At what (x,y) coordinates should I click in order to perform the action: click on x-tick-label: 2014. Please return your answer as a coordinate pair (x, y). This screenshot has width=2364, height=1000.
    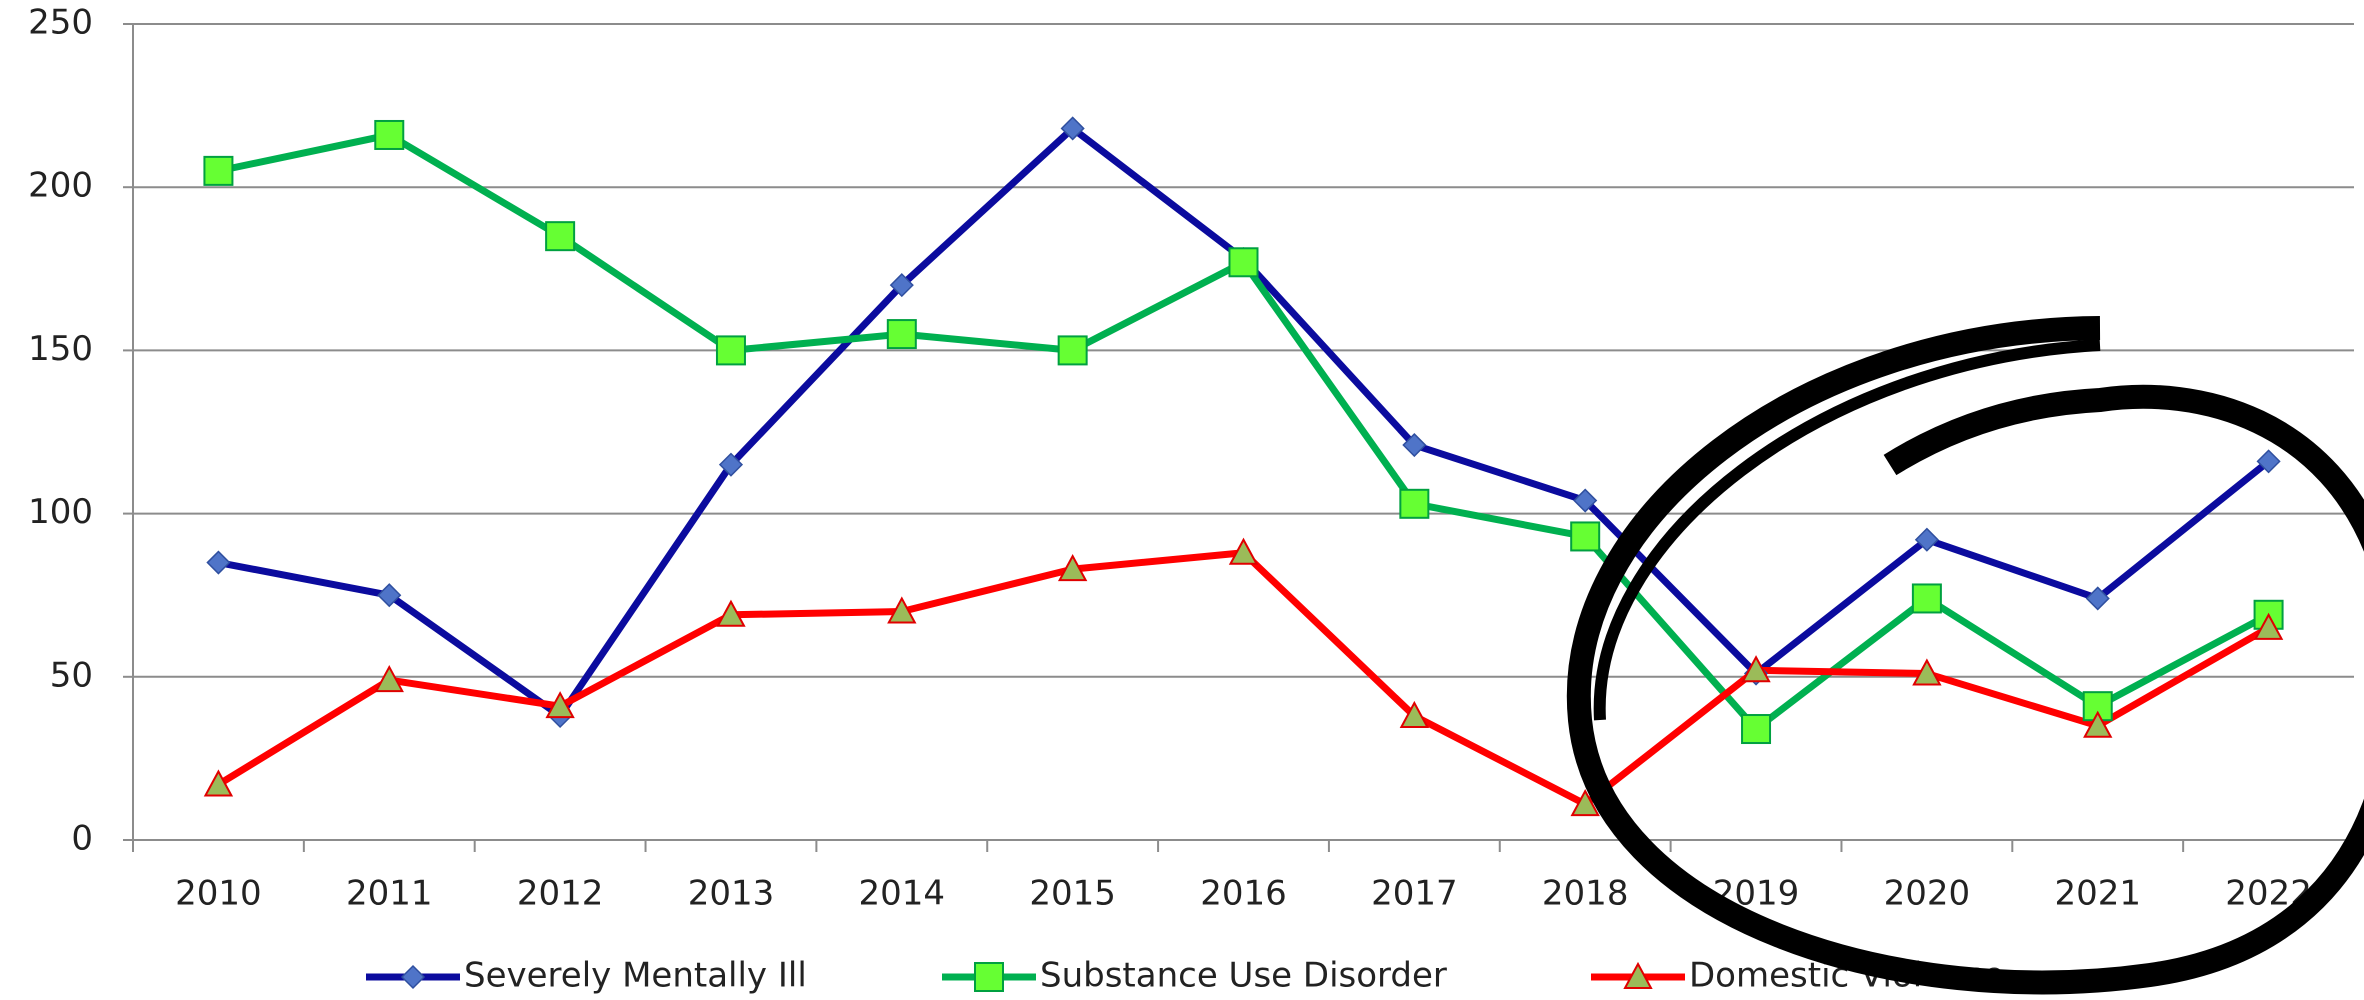
    Looking at the image, I should click on (902, 894).